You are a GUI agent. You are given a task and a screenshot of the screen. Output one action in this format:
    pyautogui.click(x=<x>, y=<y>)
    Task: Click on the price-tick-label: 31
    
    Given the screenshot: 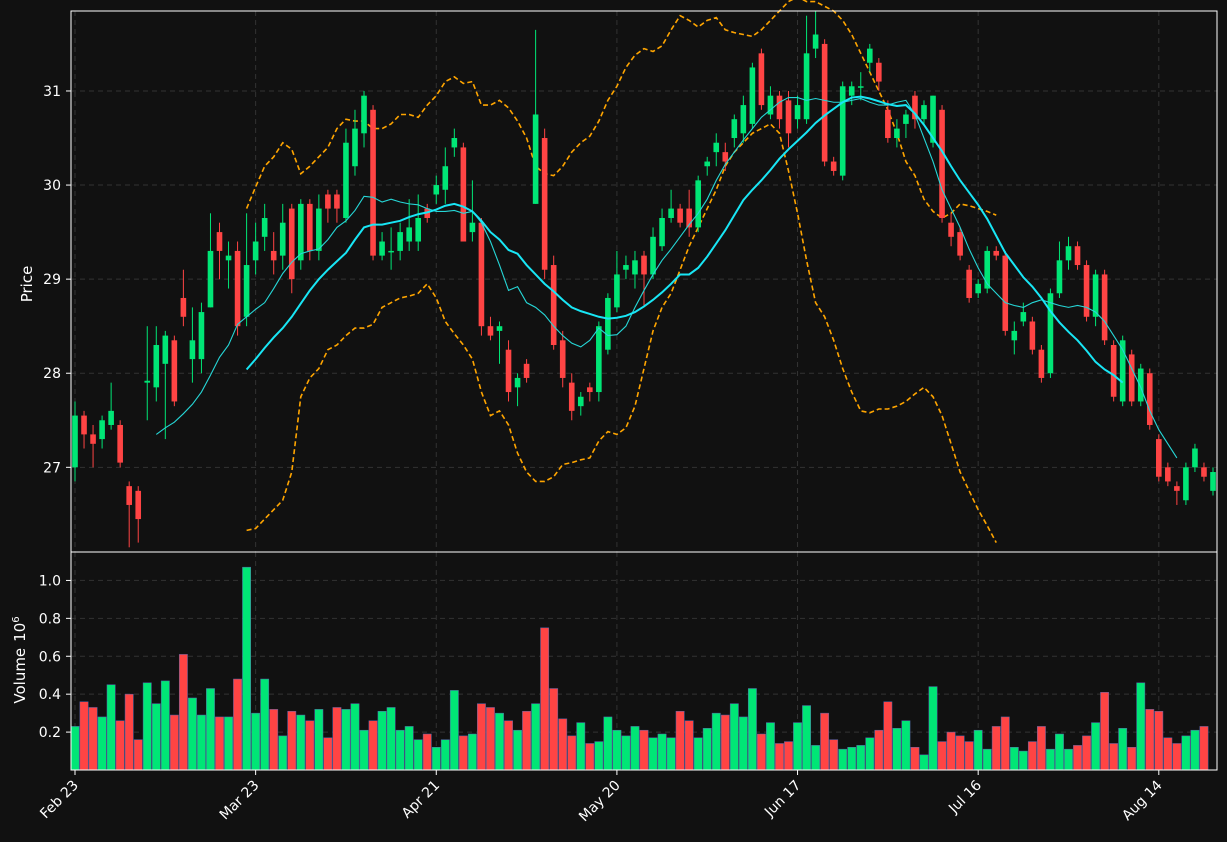 What is the action you would take?
    pyautogui.click(x=52, y=92)
    